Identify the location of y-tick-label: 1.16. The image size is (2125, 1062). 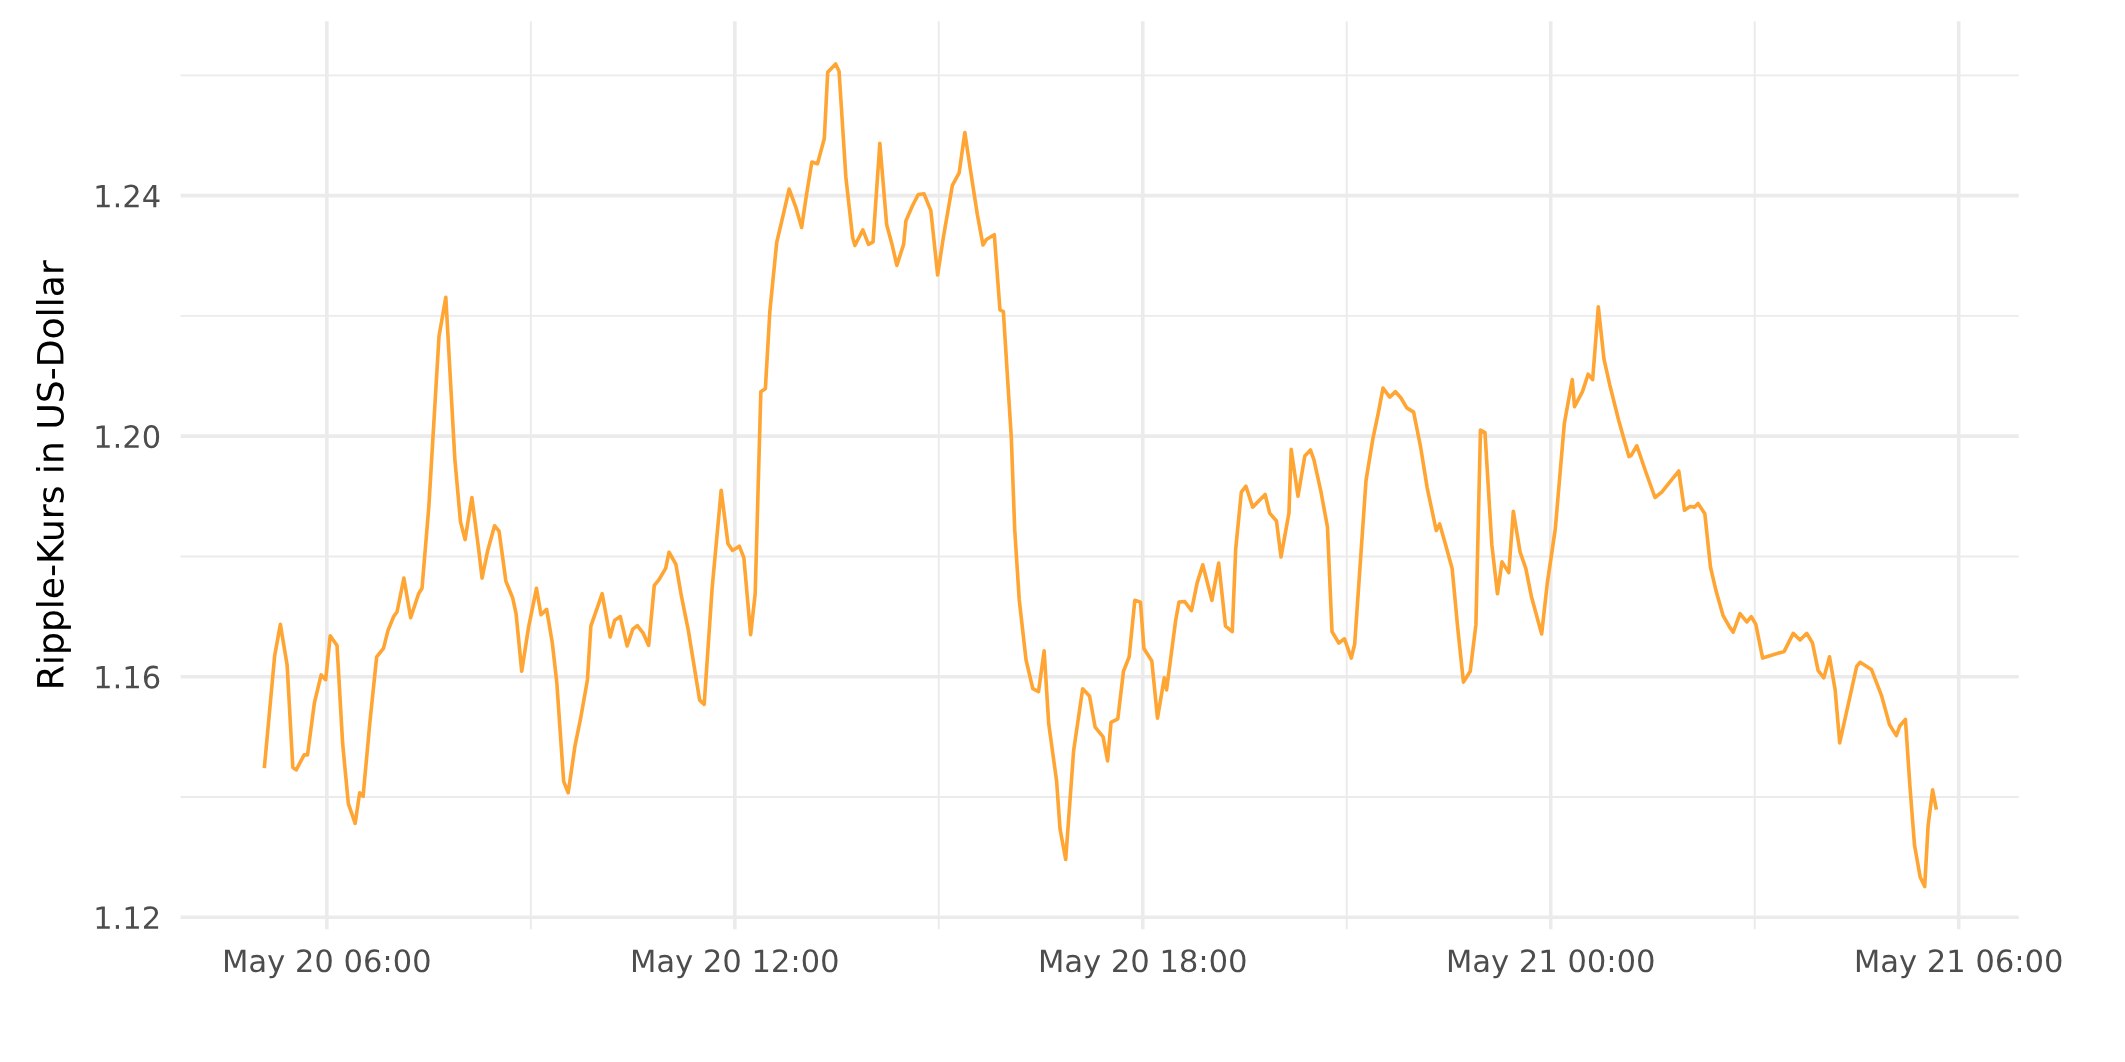
(128, 677).